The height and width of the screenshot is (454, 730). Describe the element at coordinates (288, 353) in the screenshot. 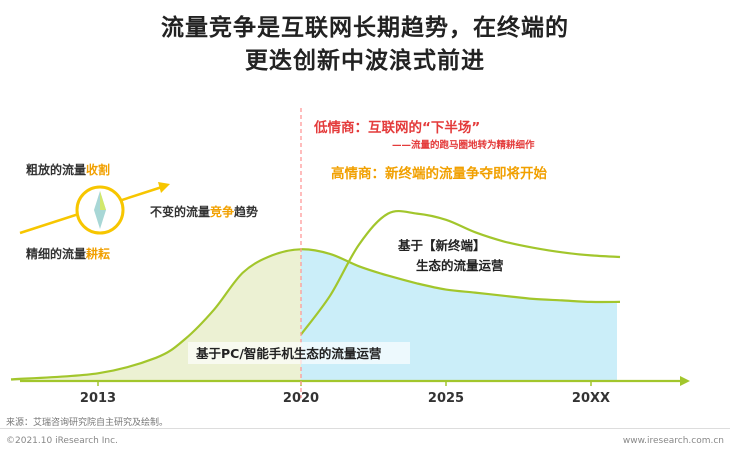

I see `label-pc-era: 基于PC/智能手机生态的流量运营` at that location.